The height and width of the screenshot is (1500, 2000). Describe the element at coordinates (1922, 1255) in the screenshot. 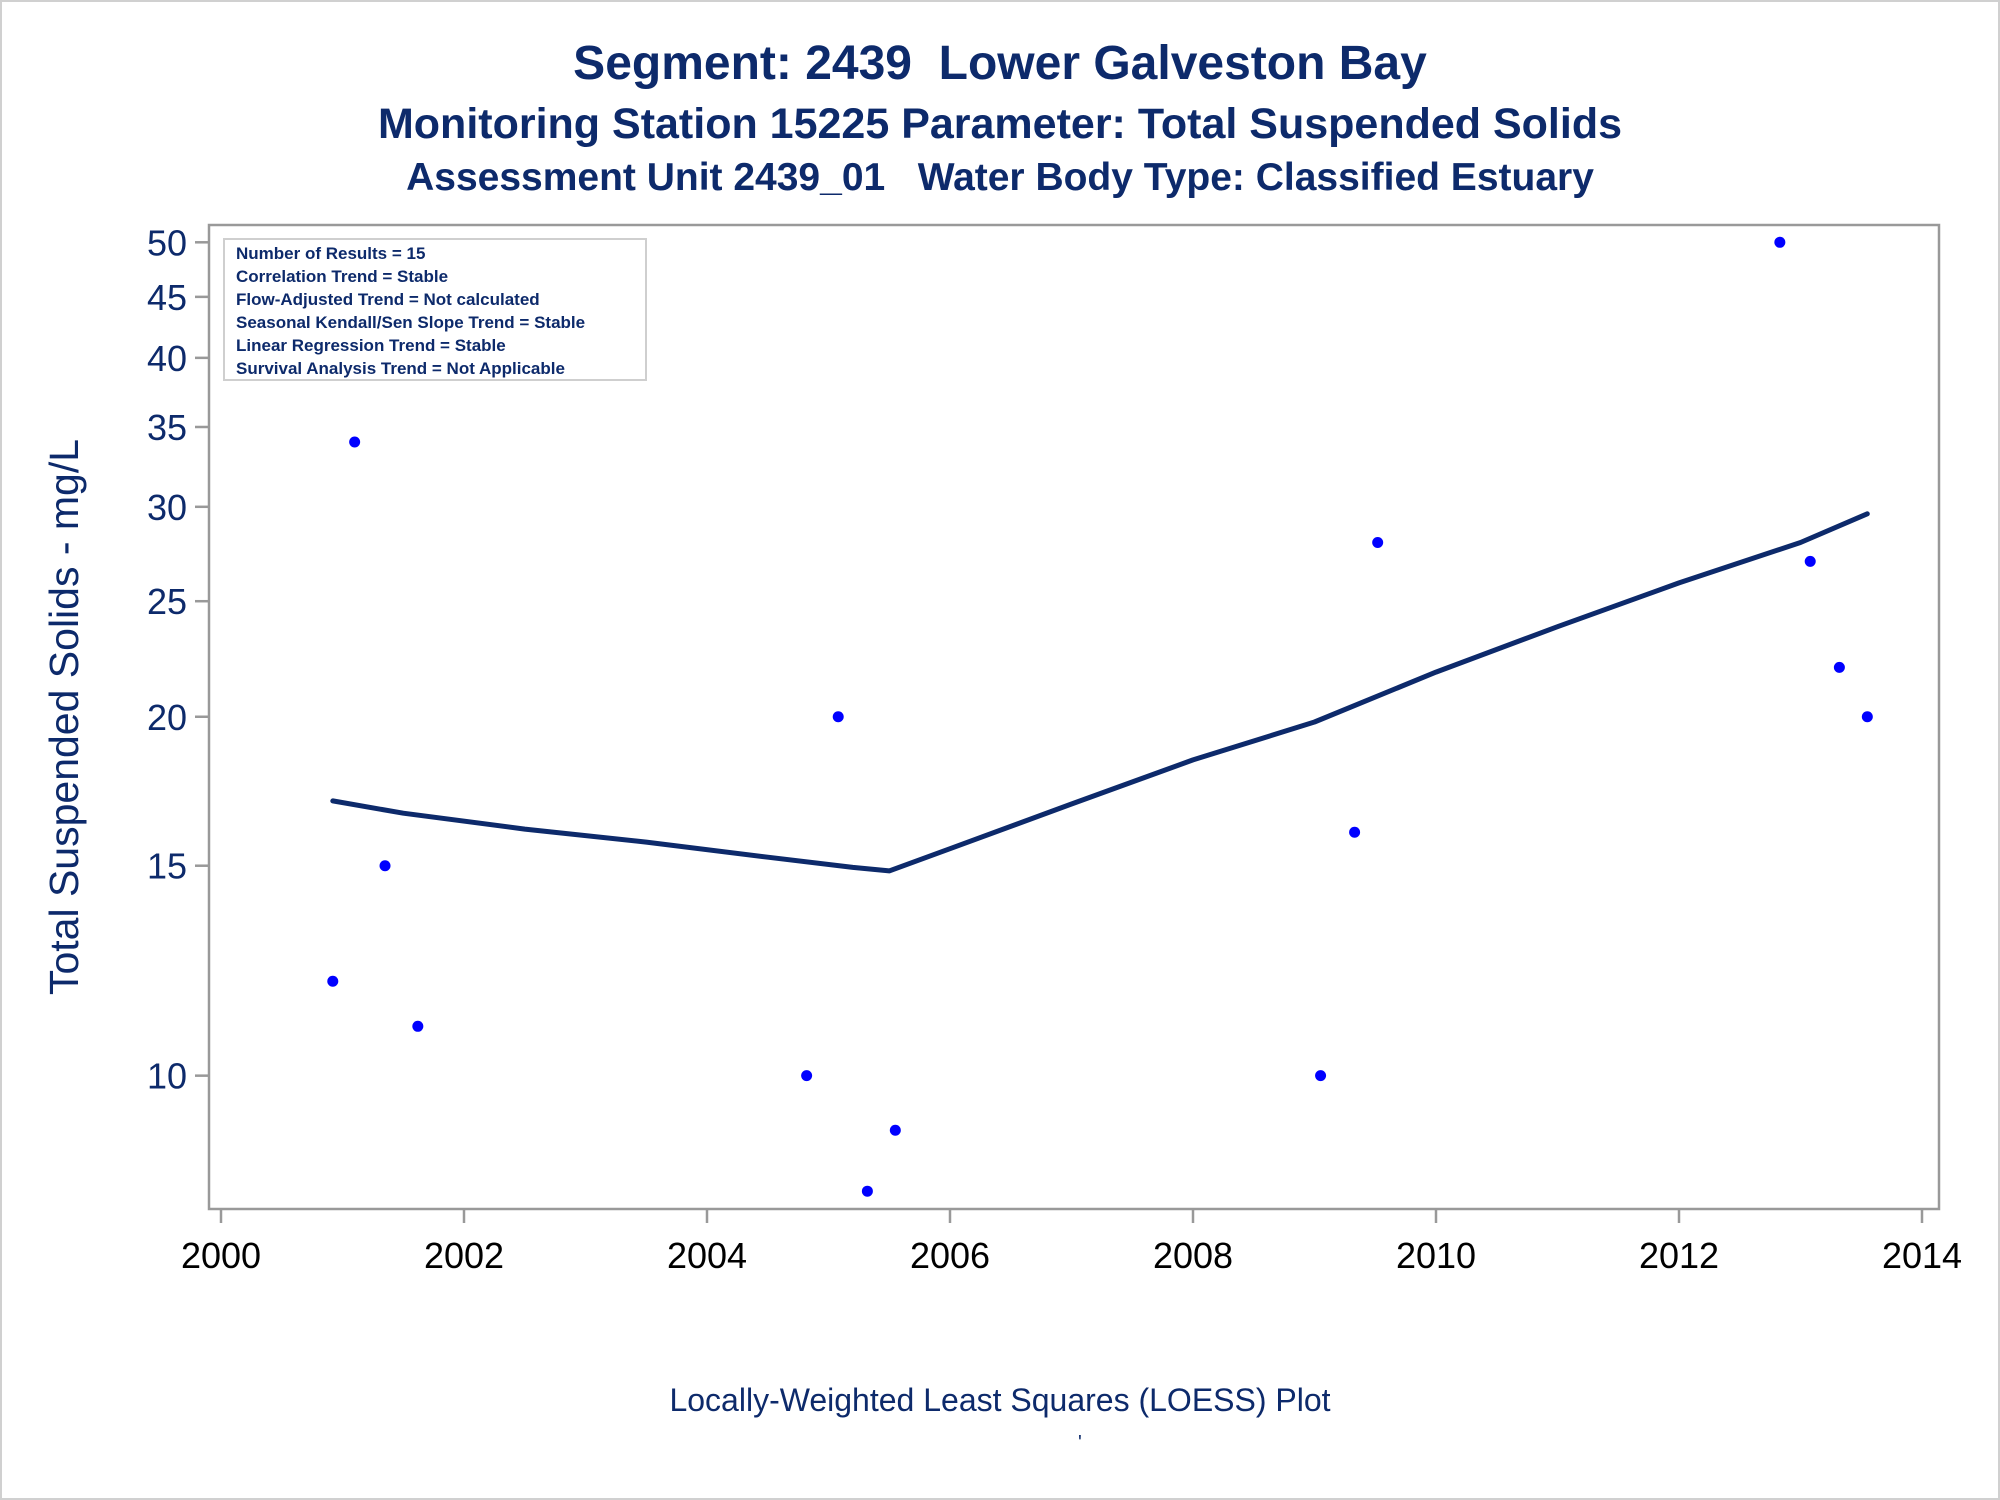

I see `x-tick-label: 2014` at that location.